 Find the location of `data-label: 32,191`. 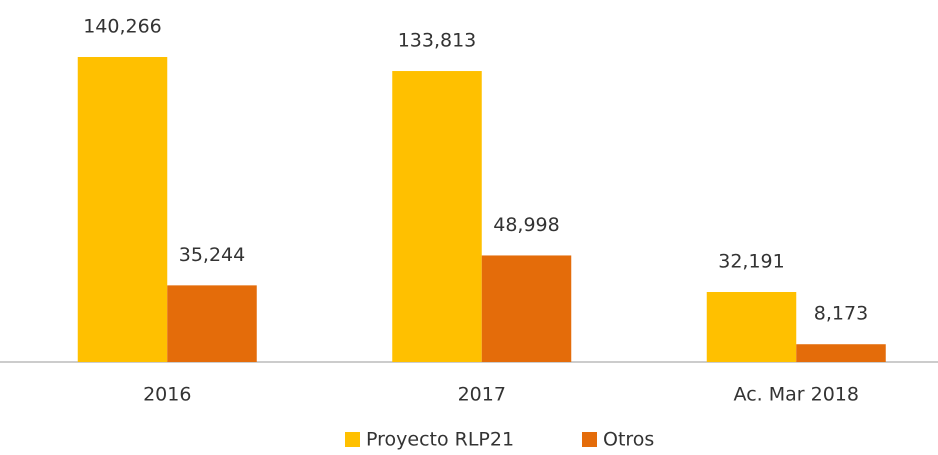

data-label: 32,191 is located at coordinates (751, 262).